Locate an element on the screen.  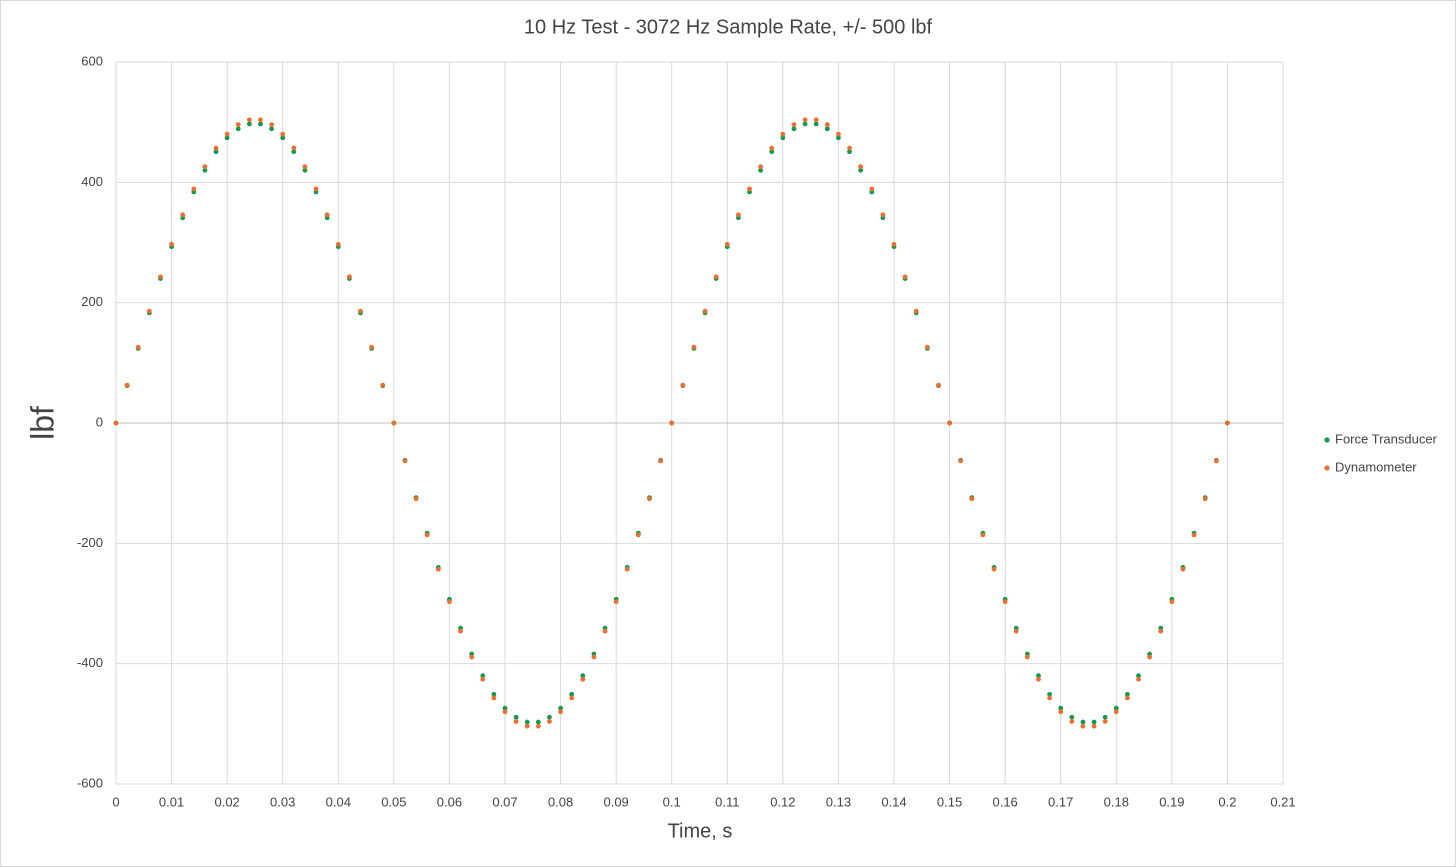
y-tick-label: 0 is located at coordinates (99, 421).